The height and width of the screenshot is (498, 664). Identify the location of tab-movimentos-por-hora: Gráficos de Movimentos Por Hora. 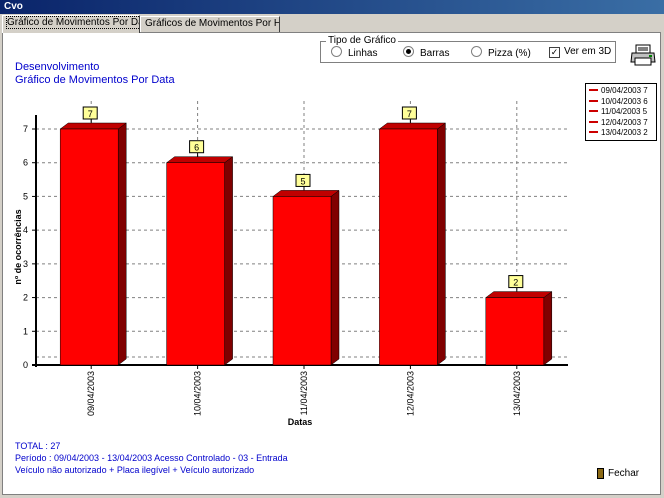
(210, 24).